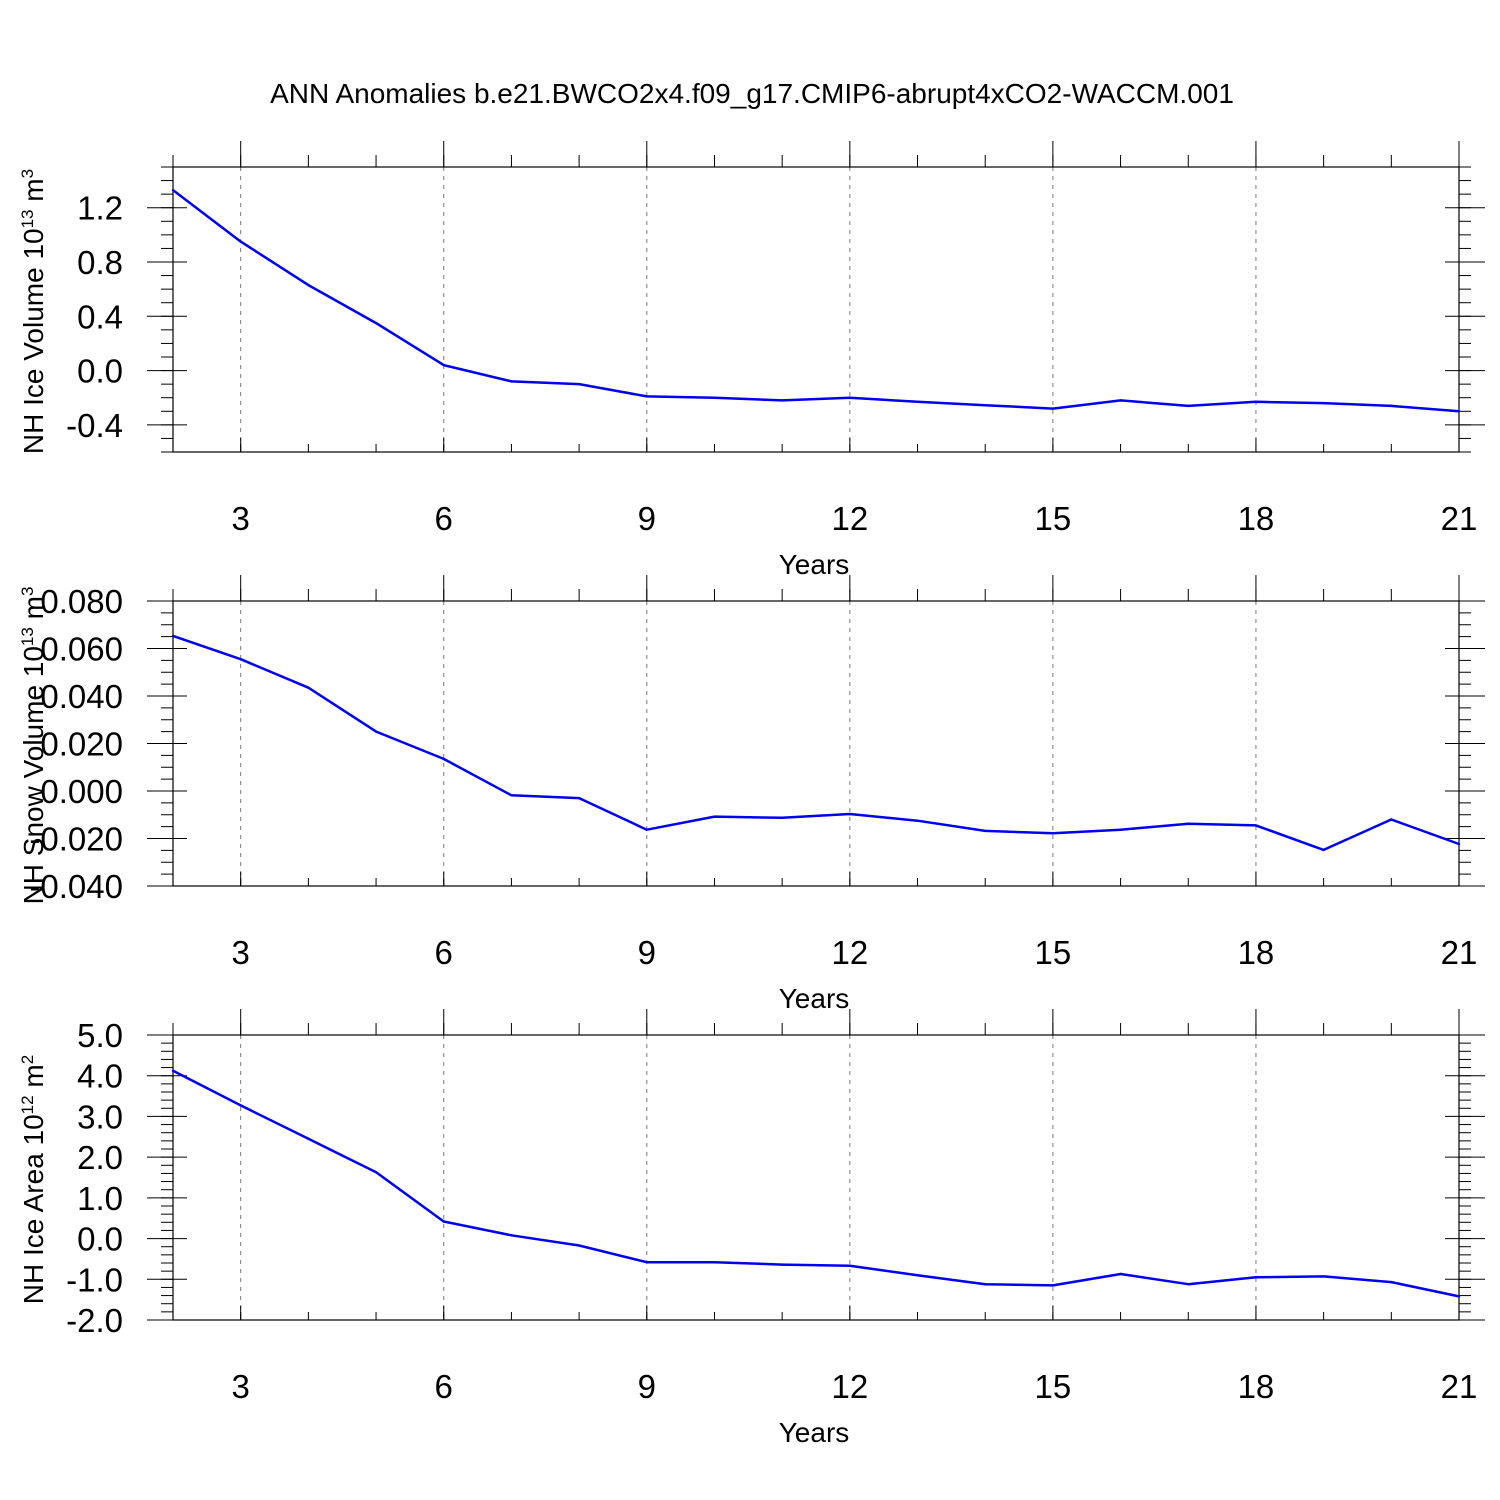 This screenshot has width=1500, height=1500. What do you see at coordinates (76, 886) in the screenshot?
I see `y-tick-label: -0.040` at bounding box center [76, 886].